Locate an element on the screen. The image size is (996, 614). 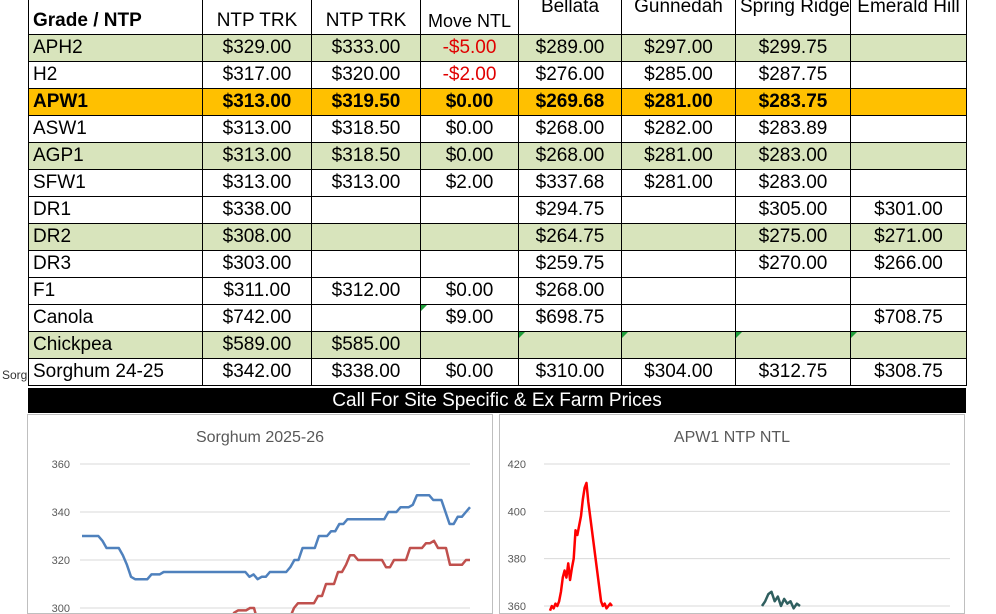
price-cell: $301.00 is located at coordinates (908, 210).